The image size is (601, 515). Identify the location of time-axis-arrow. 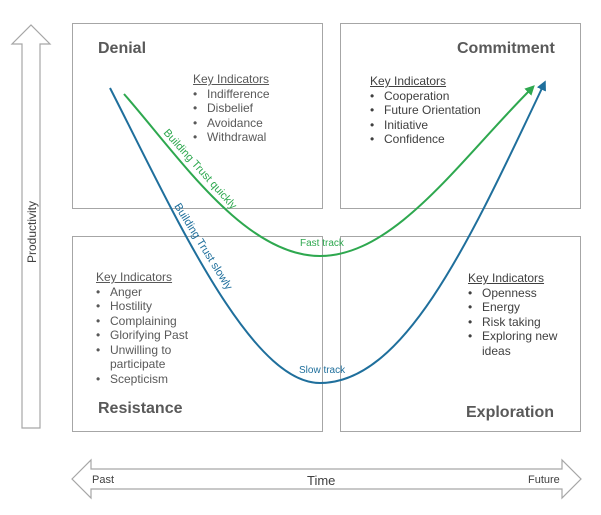
(326, 479).